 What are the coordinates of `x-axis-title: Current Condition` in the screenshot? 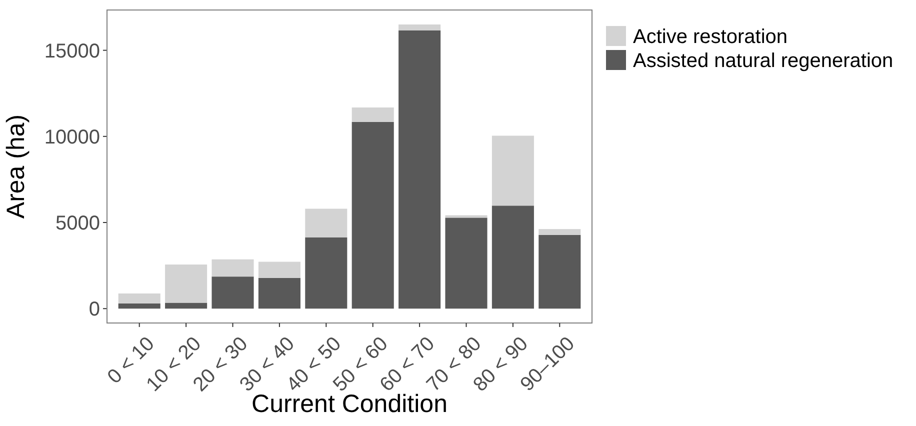 It's located at (350, 404).